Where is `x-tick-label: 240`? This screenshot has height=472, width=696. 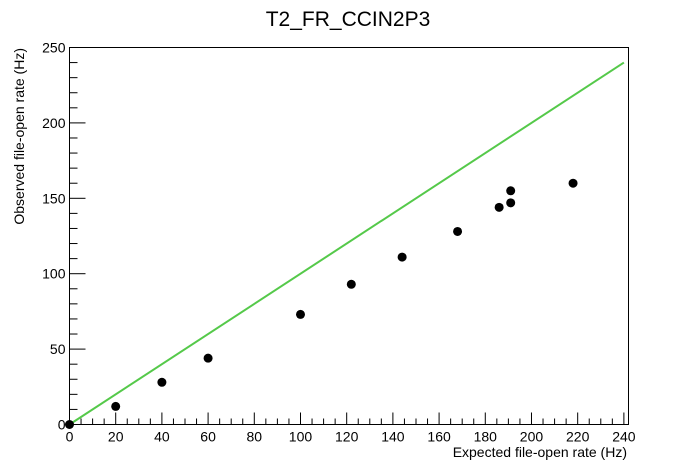 x-tick-label: 240 is located at coordinates (624, 437).